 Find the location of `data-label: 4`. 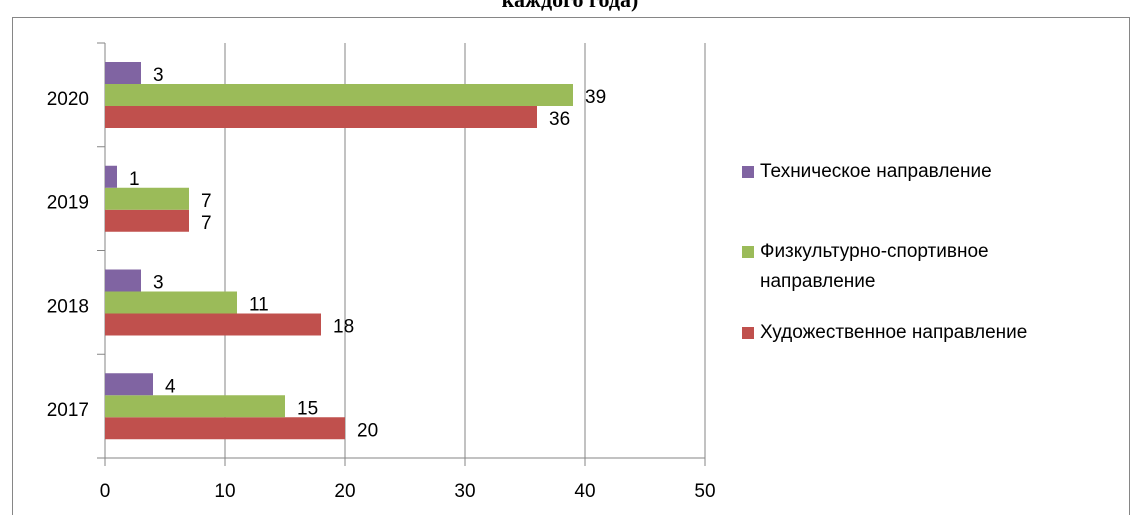

data-label: 4 is located at coordinates (170, 386).